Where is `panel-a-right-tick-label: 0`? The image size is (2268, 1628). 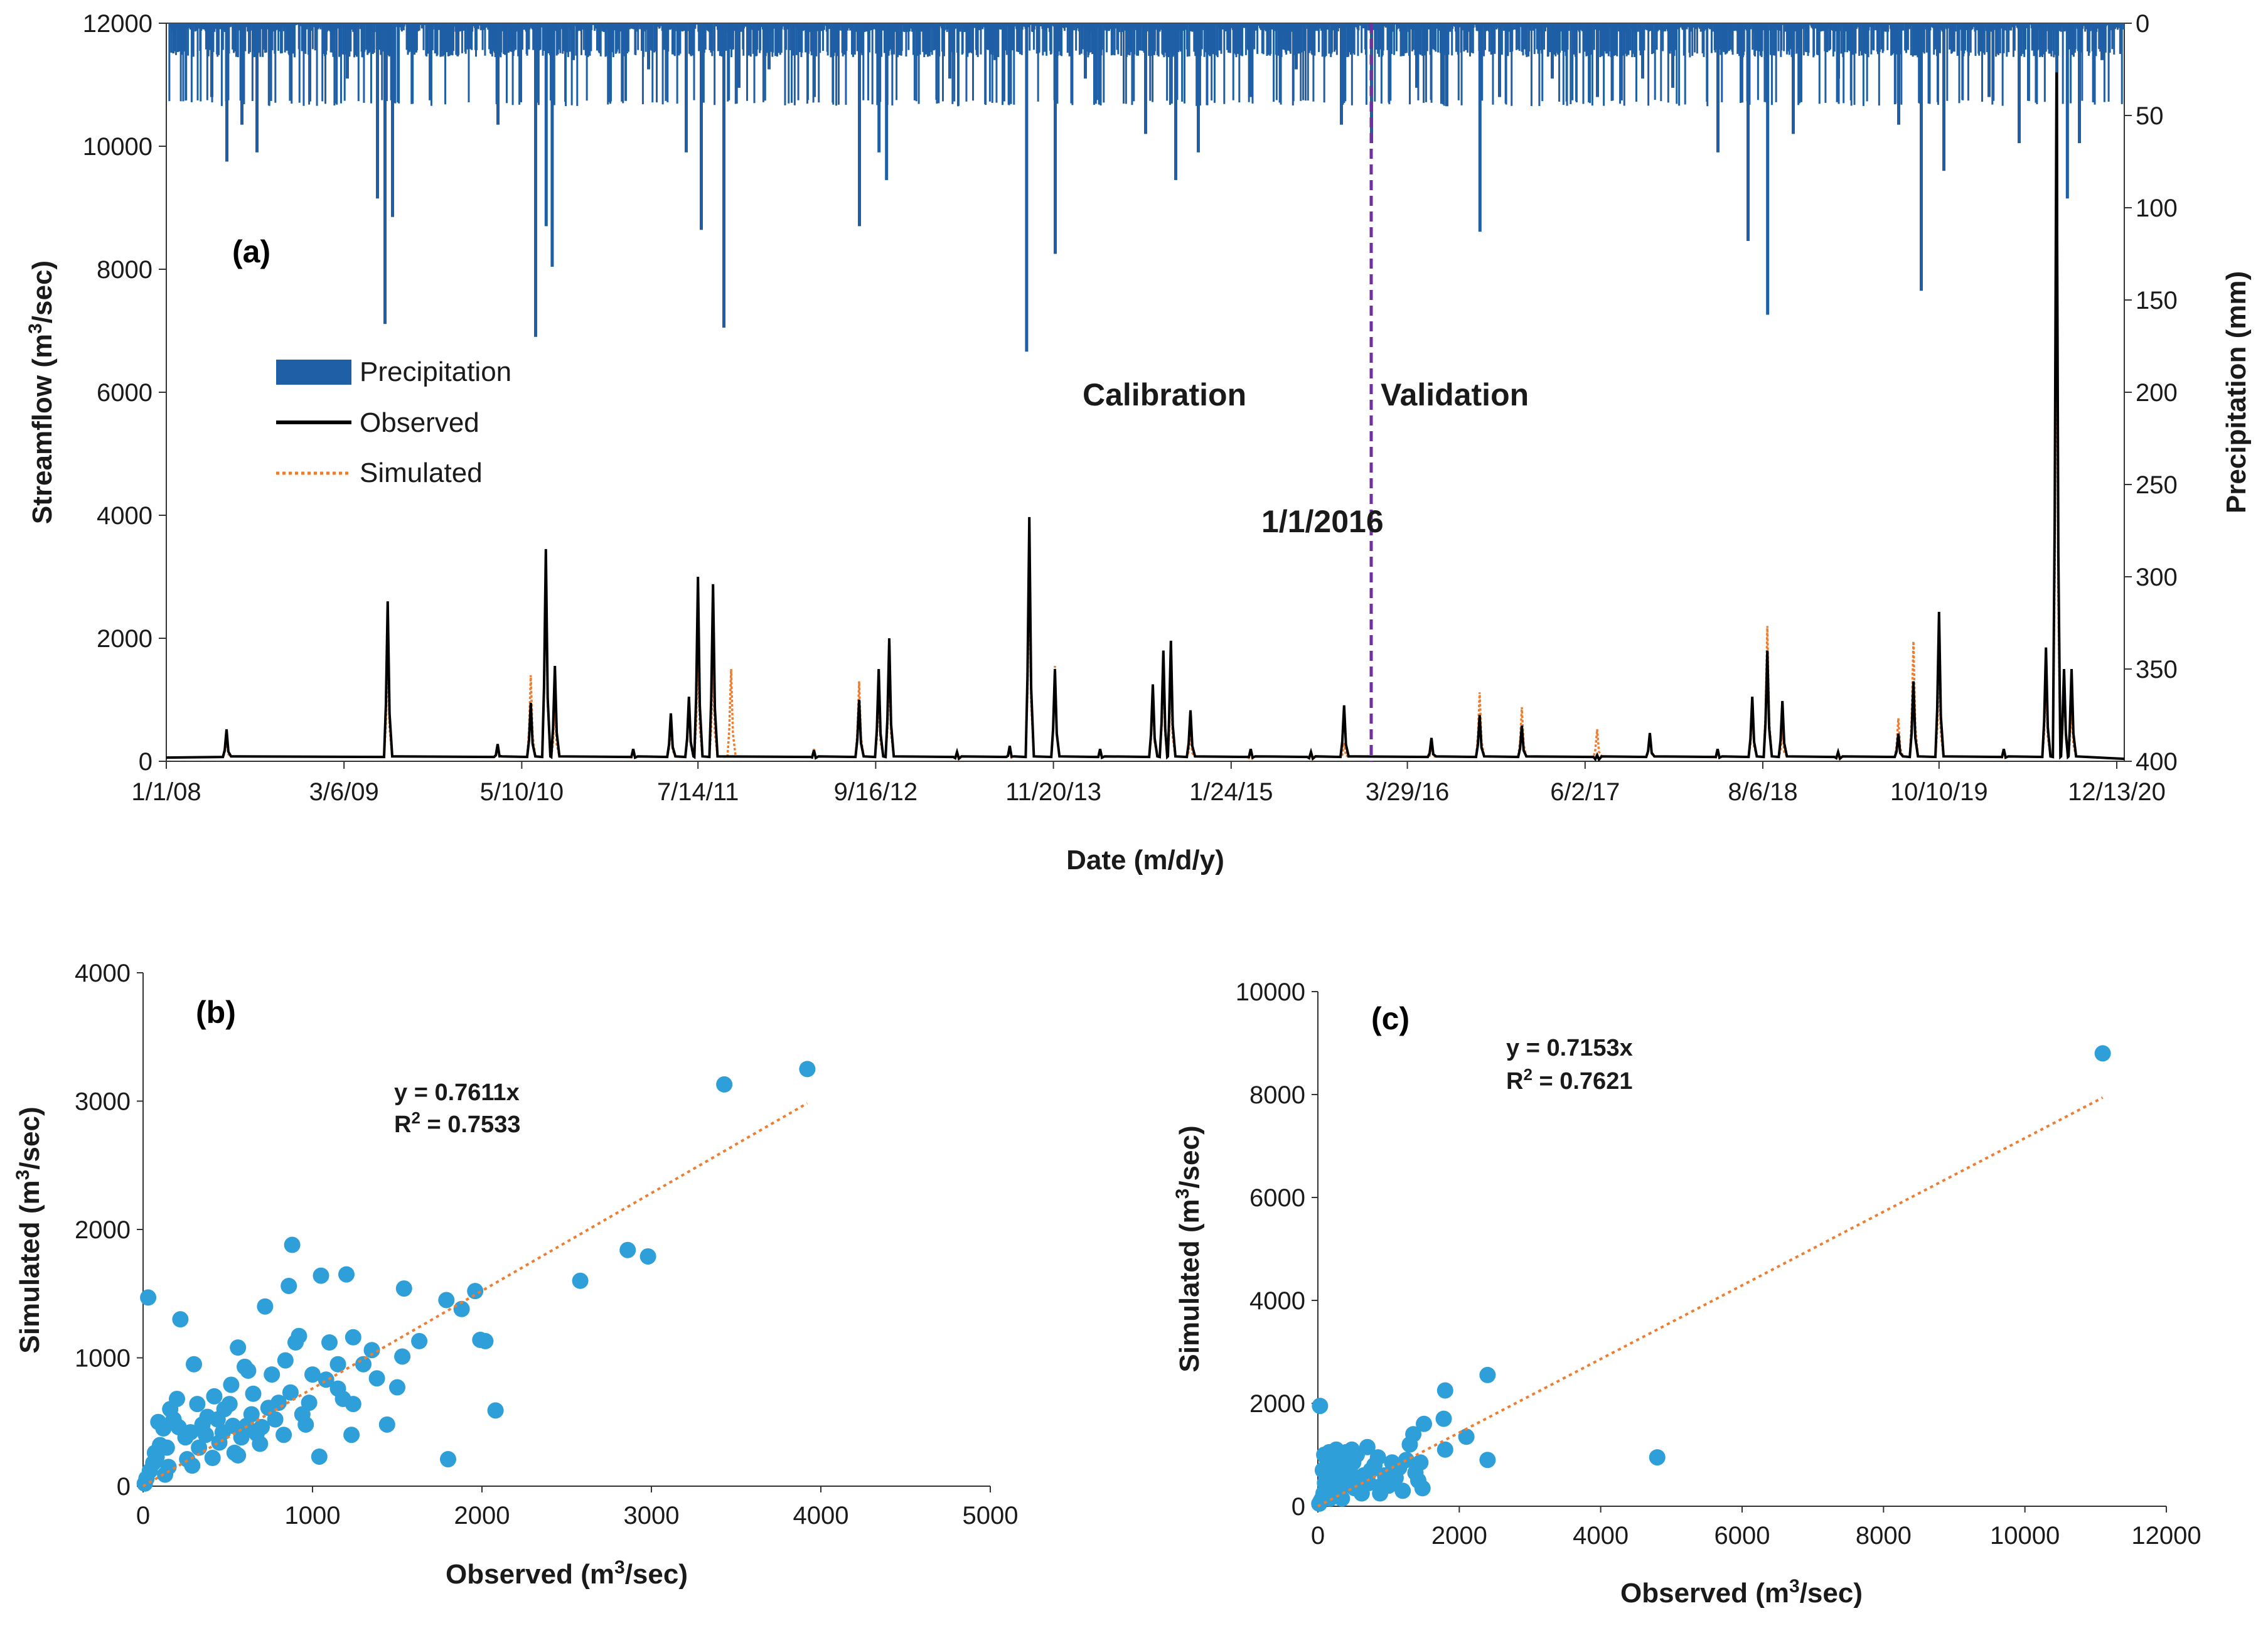 panel-a-right-tick-label: 0 is located at coordinates (2142, 24).